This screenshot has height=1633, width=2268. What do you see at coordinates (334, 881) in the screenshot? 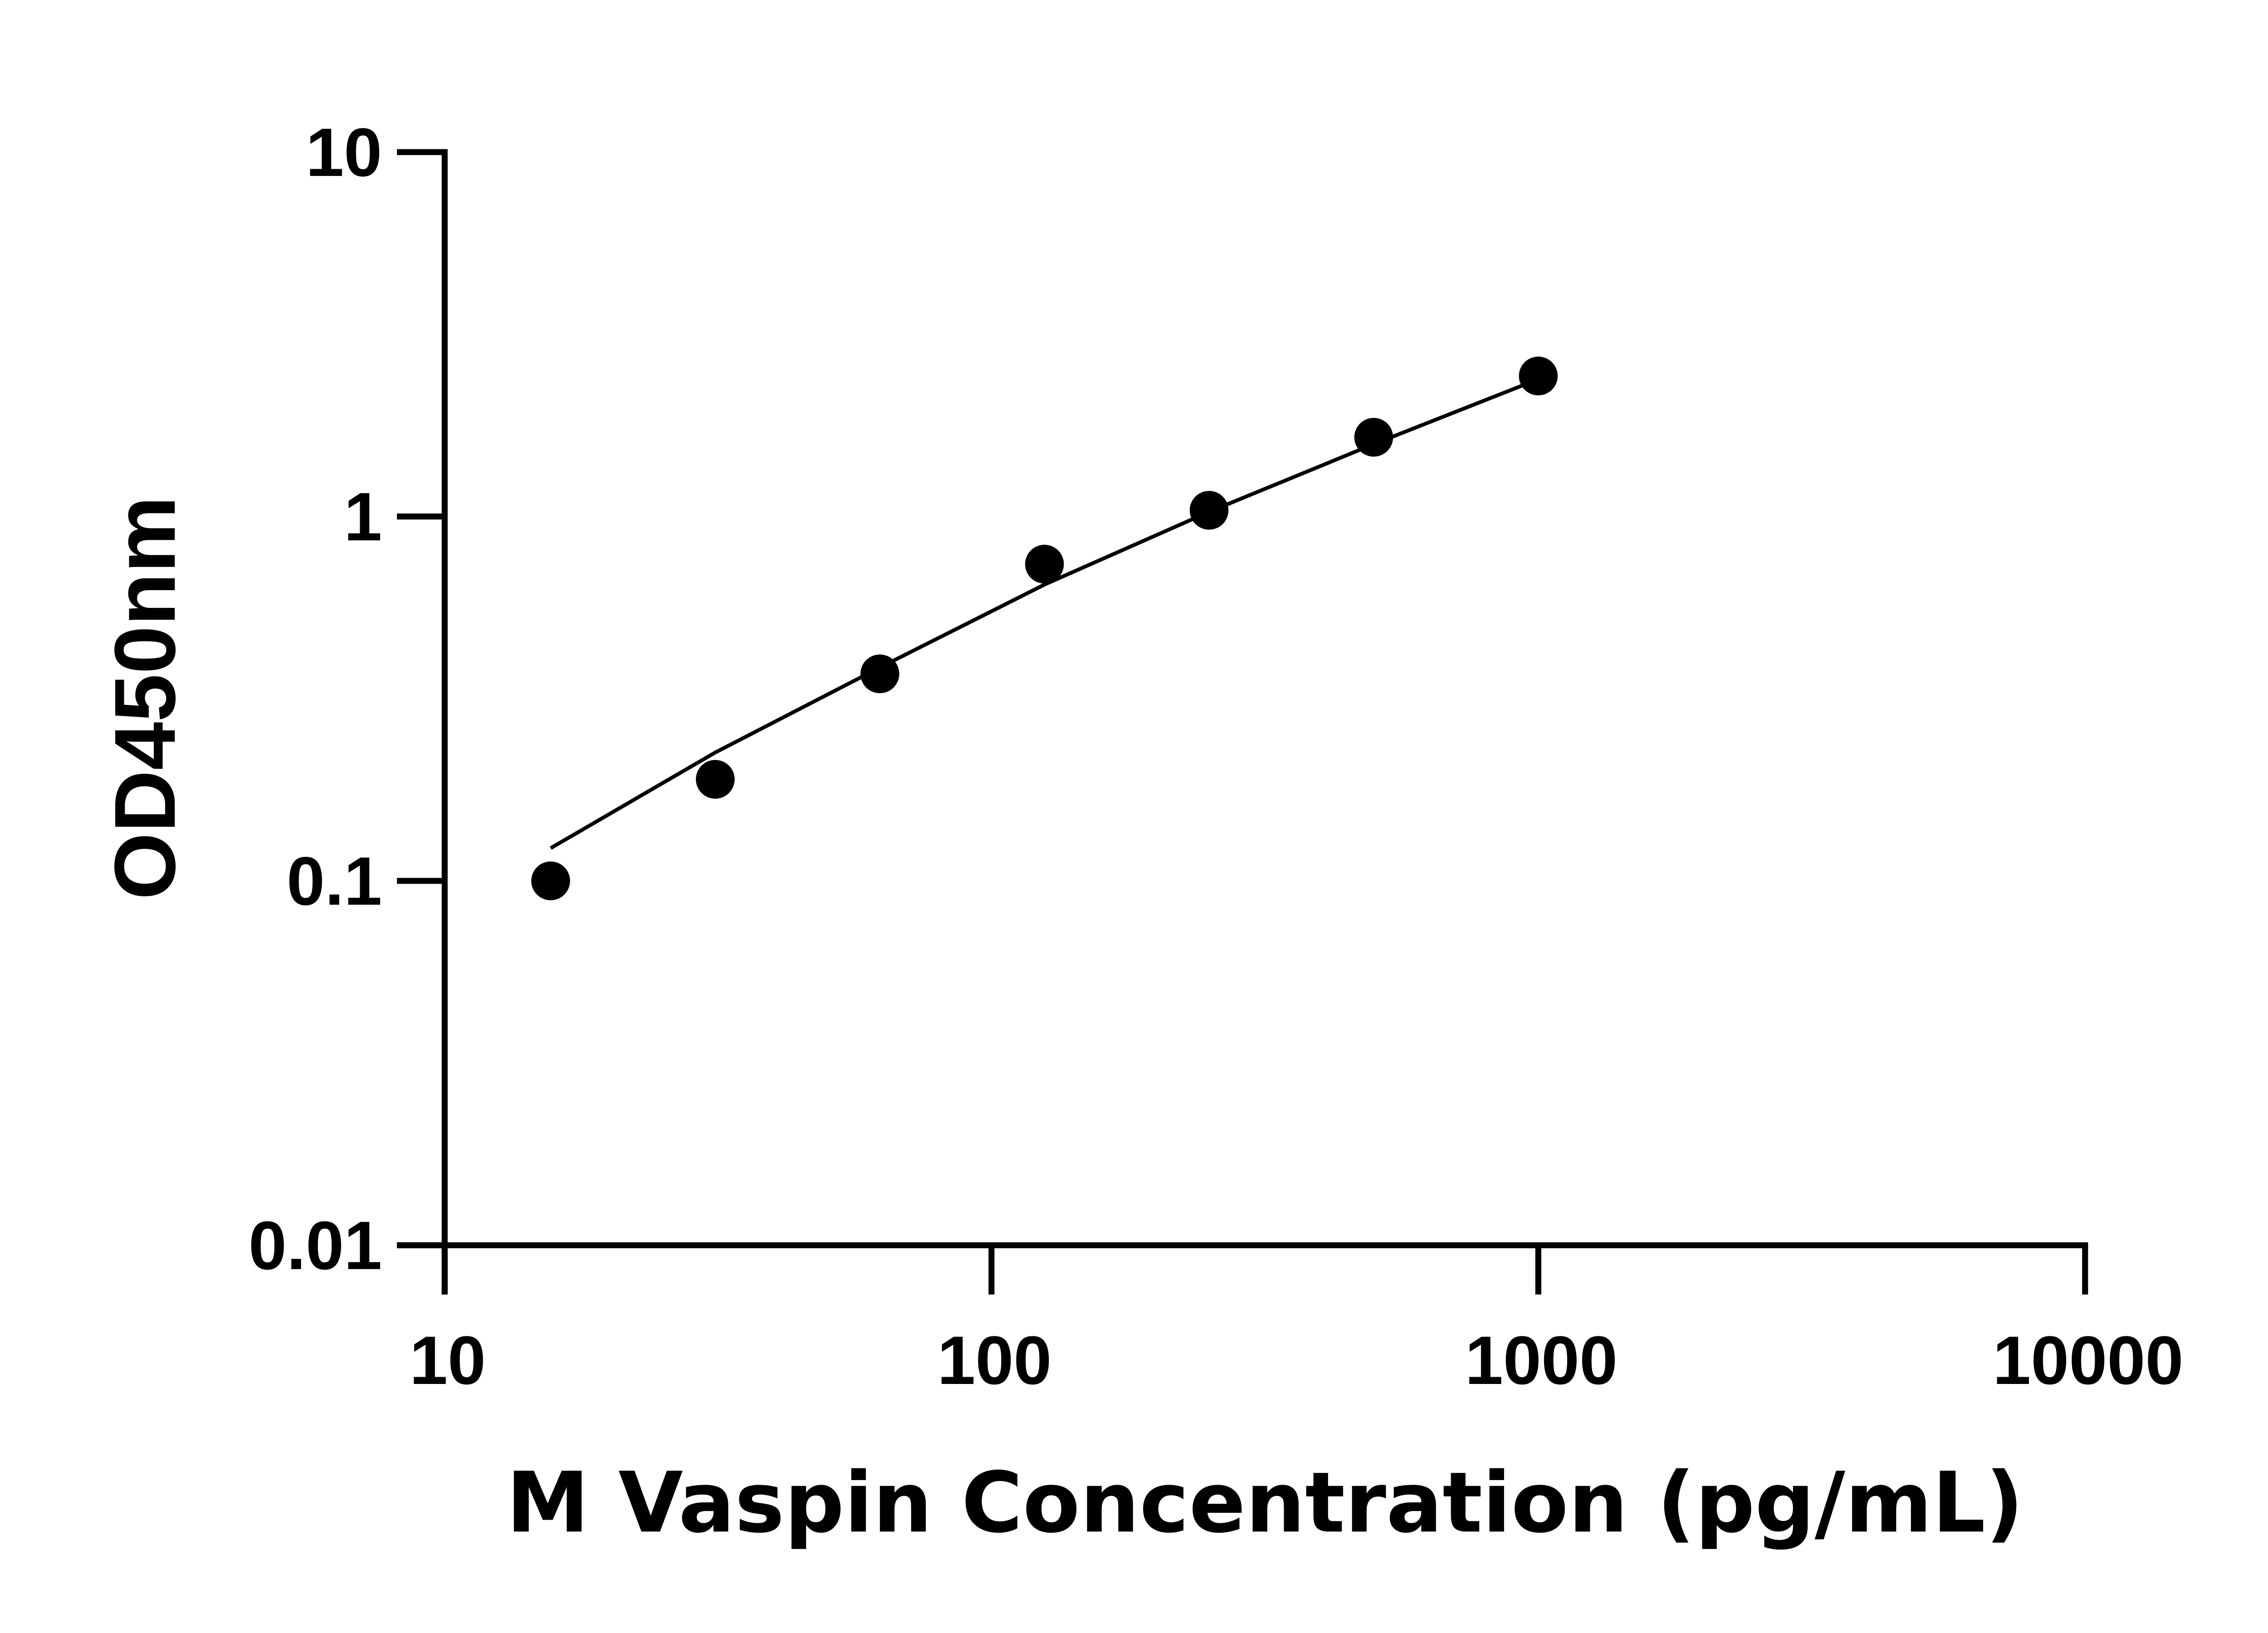
I see `y-tick-label: 0.1` at bounding box center [334, 881].